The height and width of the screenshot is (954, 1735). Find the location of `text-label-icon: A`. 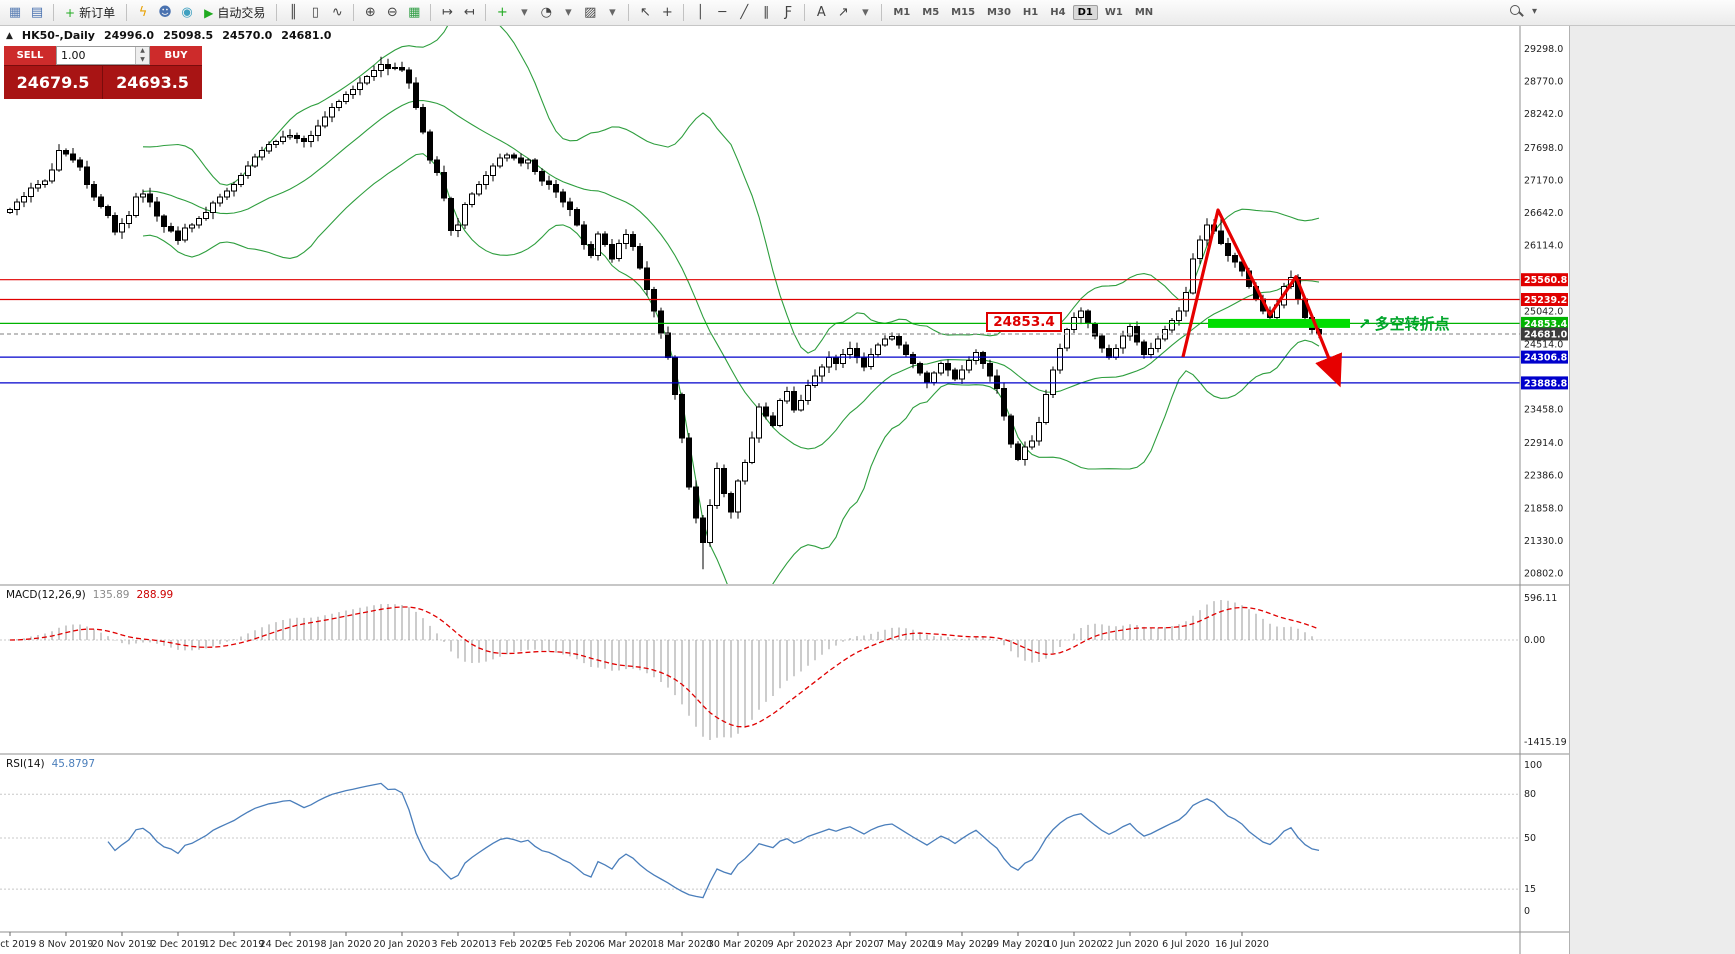

text-label-icon: A is located at coordinates (821, 12).